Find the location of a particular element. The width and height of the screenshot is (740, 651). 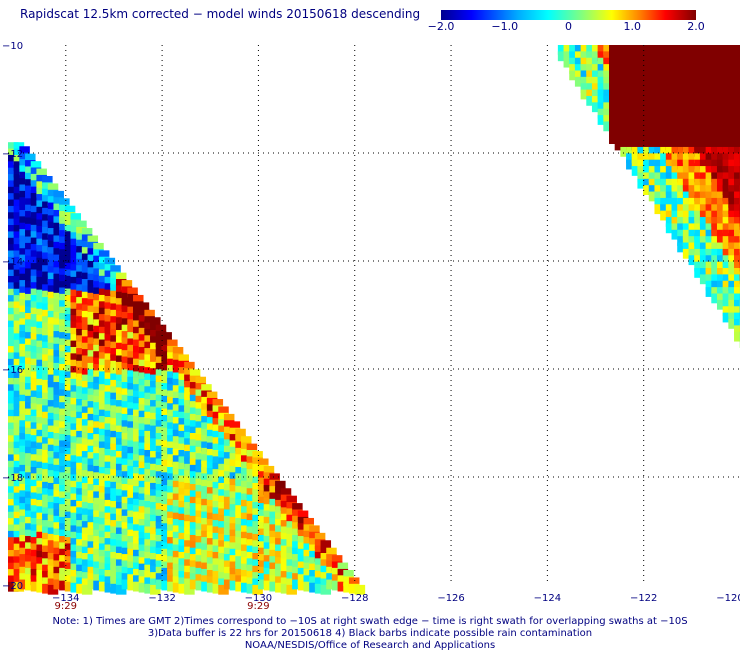

lon-tick-label: −128 is located at coordinates (354, 598).